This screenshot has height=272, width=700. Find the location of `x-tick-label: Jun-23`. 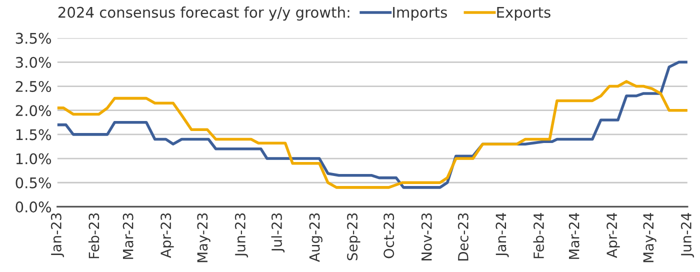

x-tick-label: Jun-23 is located at coordinates (241, 235).